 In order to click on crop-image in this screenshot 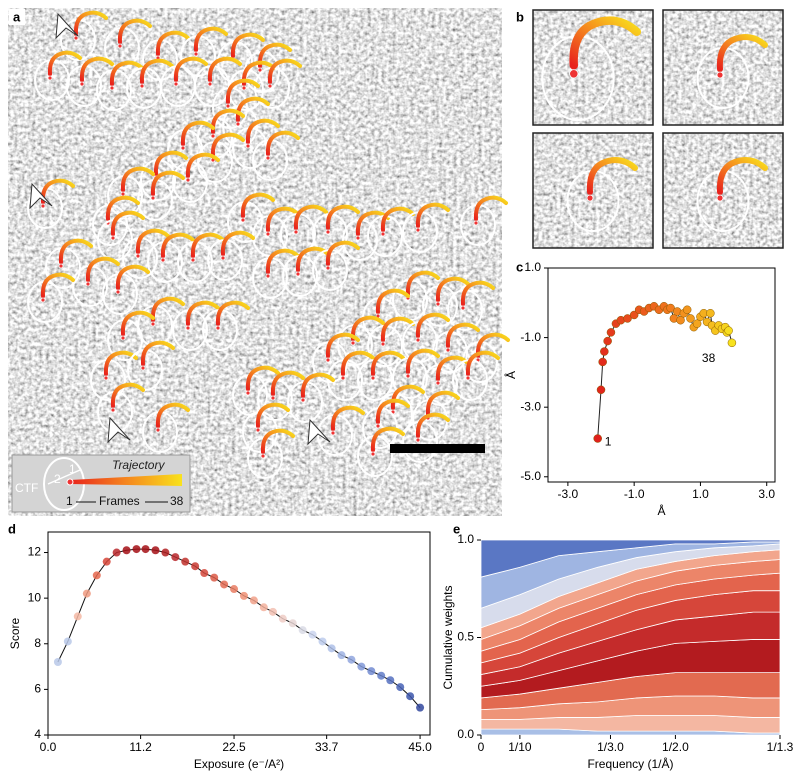, I will do `click(723, 67)`.